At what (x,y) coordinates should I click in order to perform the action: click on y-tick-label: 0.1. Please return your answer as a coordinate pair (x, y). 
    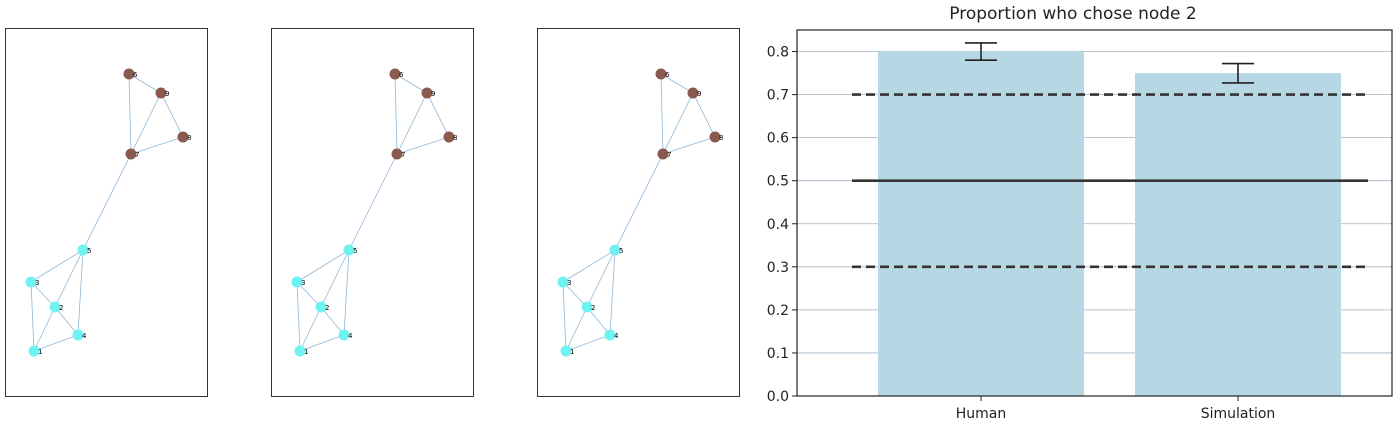
    Looking at the image, I should click on (778, 354).